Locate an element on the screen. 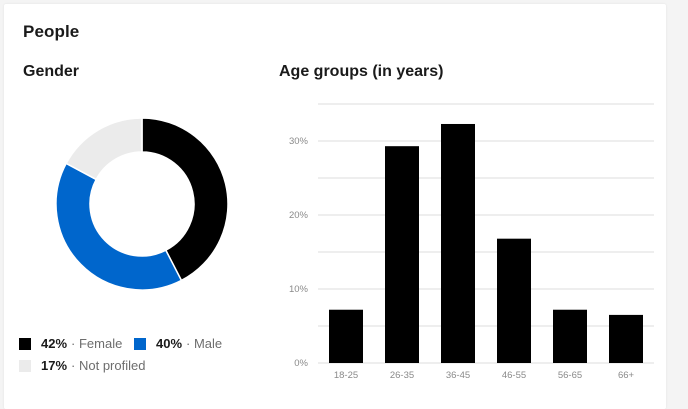 This screenshot has width=688, height=409. donut-slice-male is located at coordinates (119, 226).